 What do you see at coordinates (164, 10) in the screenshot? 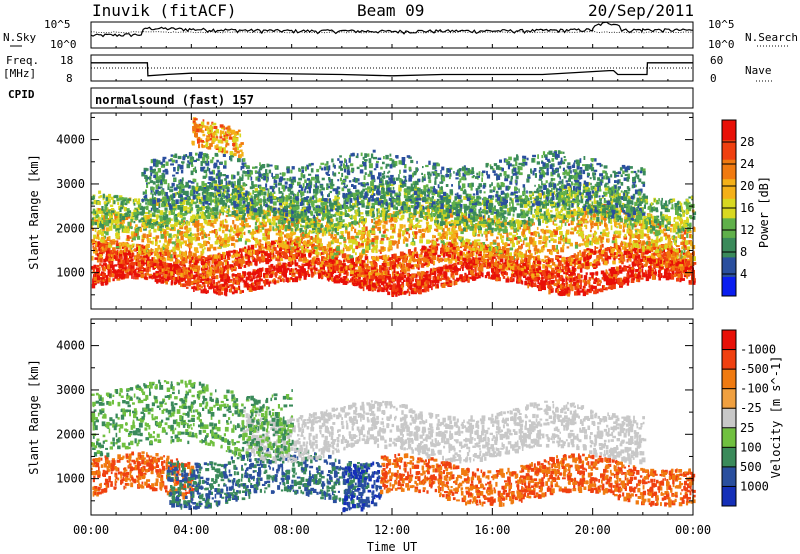
I see `station-title: Inuvik (fitACF)` at bounding box center [164, 10].